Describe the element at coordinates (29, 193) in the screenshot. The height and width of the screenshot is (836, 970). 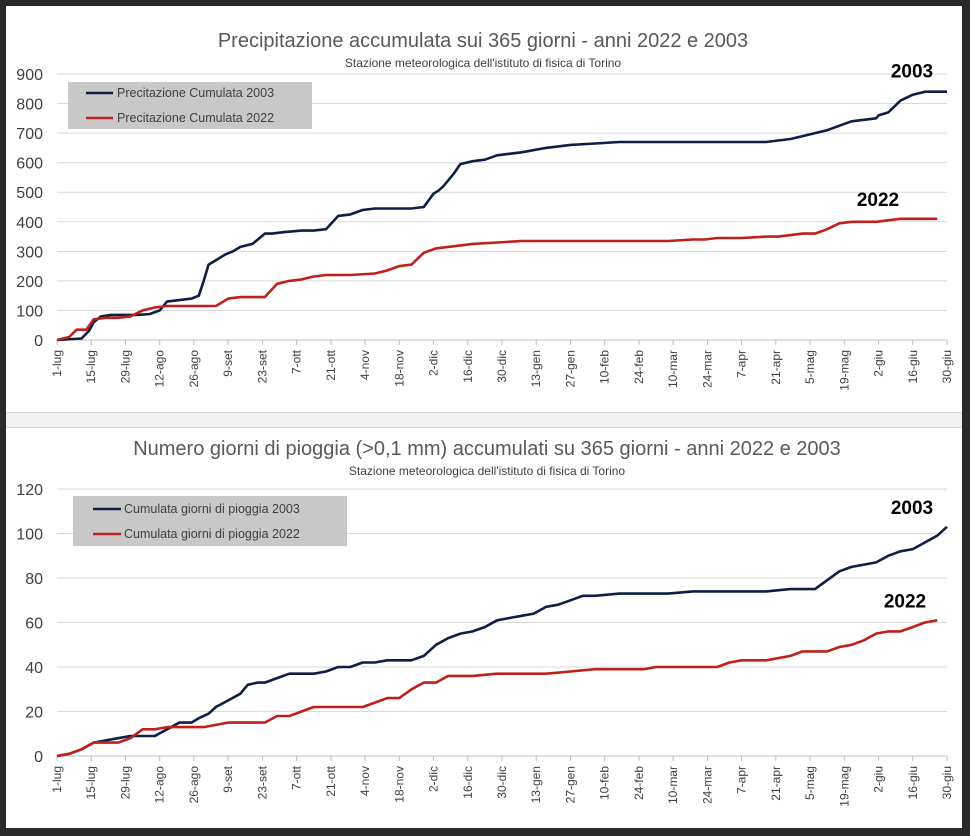
I see `y-tick-label: 500` at that location.